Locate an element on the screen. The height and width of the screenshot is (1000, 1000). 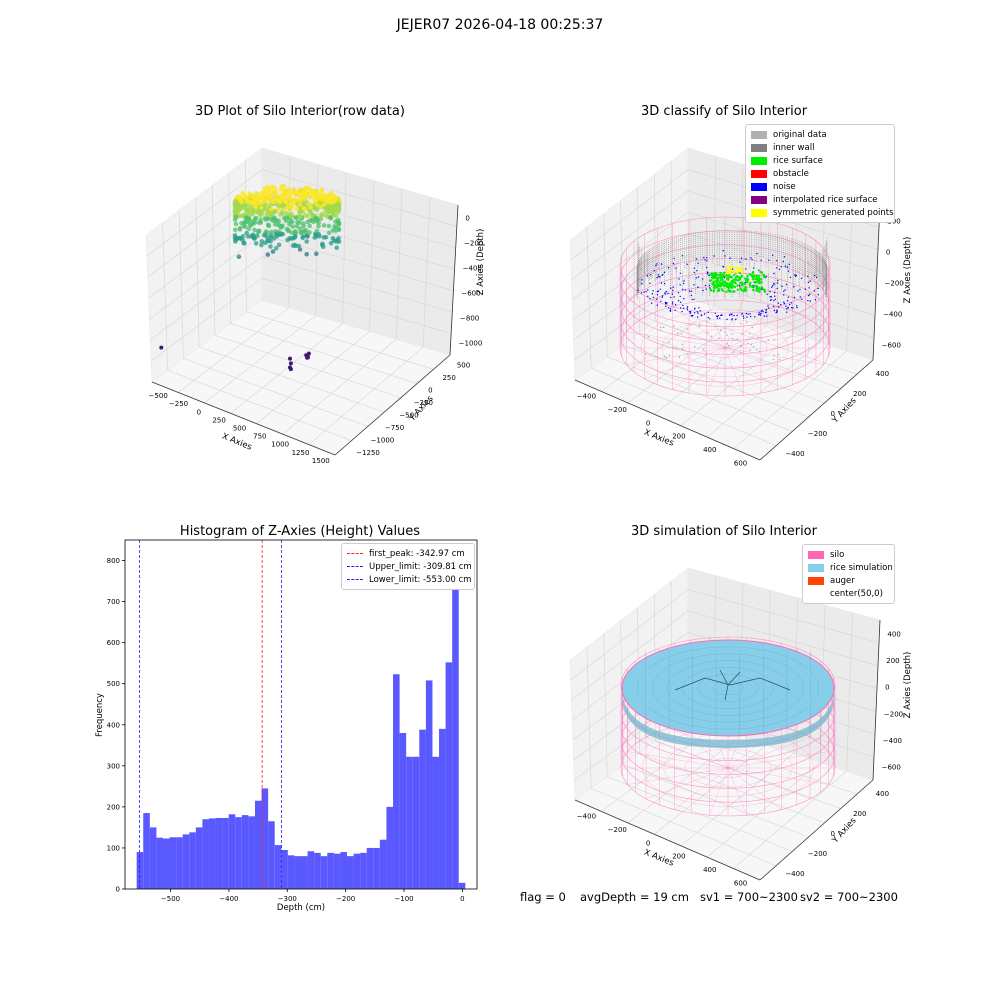
panel2-silo-floor-ring is located at coordinates (725, 348).